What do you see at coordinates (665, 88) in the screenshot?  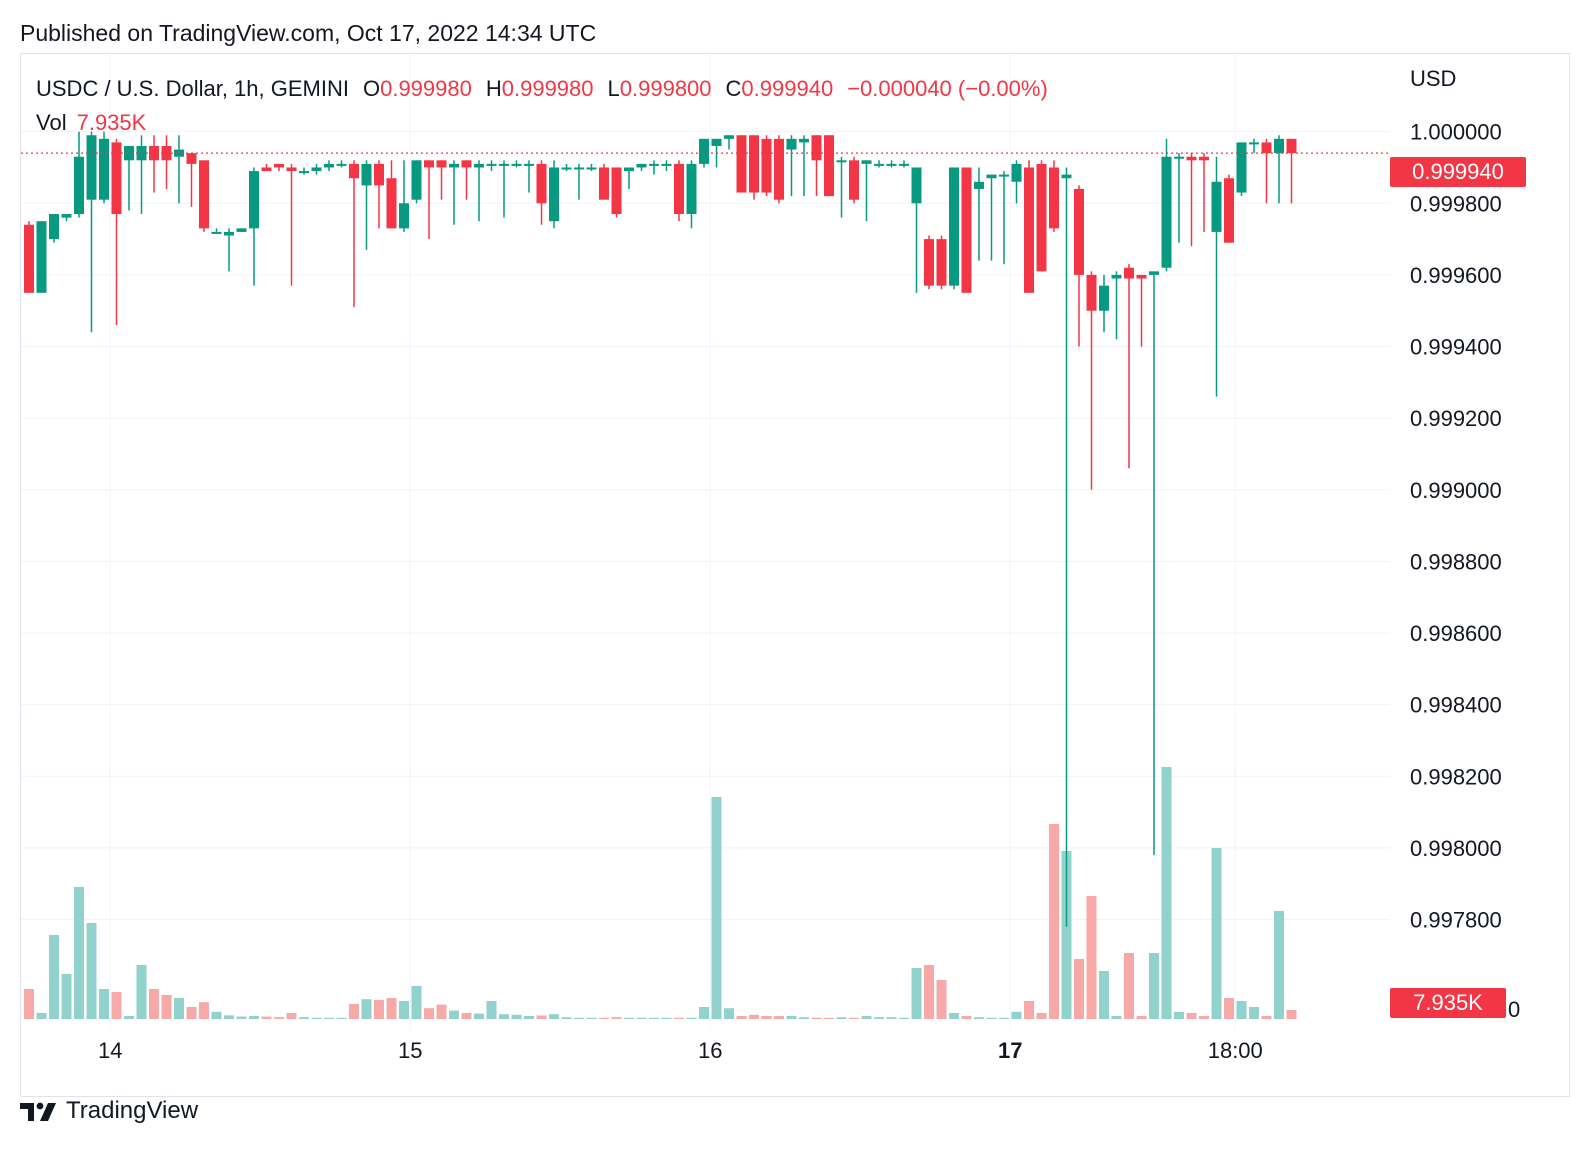 I see `low-value: 0.999800` at bounding box center [665, 88].